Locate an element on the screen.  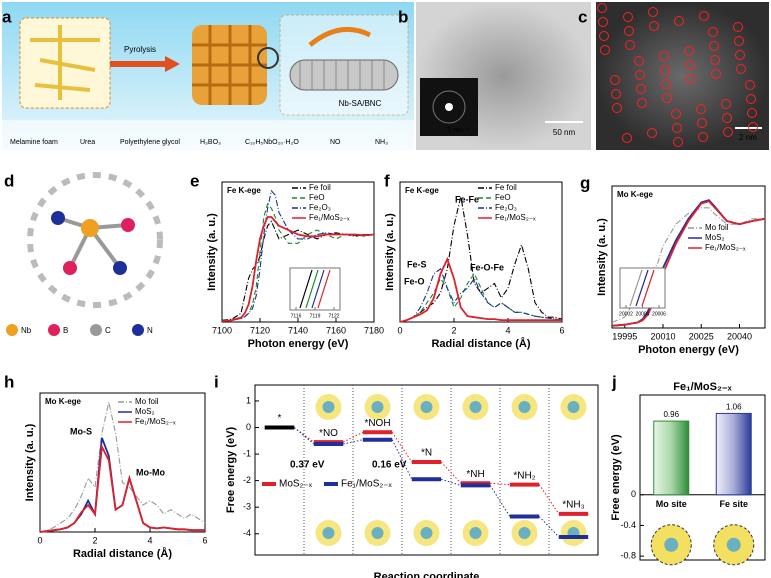
nanotube is located at coordinates (344, 75).